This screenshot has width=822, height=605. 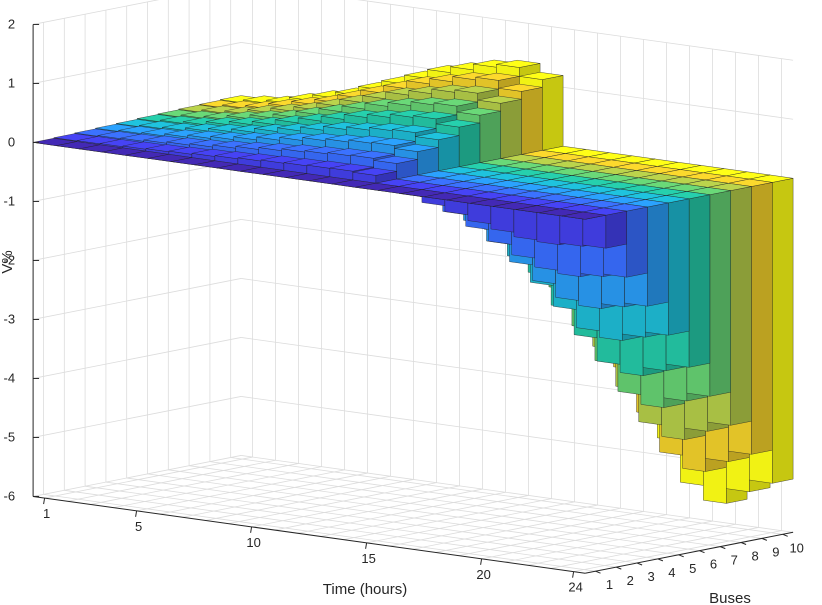 I want to click on z-tick-label: -2, so click(x=10, y=259).